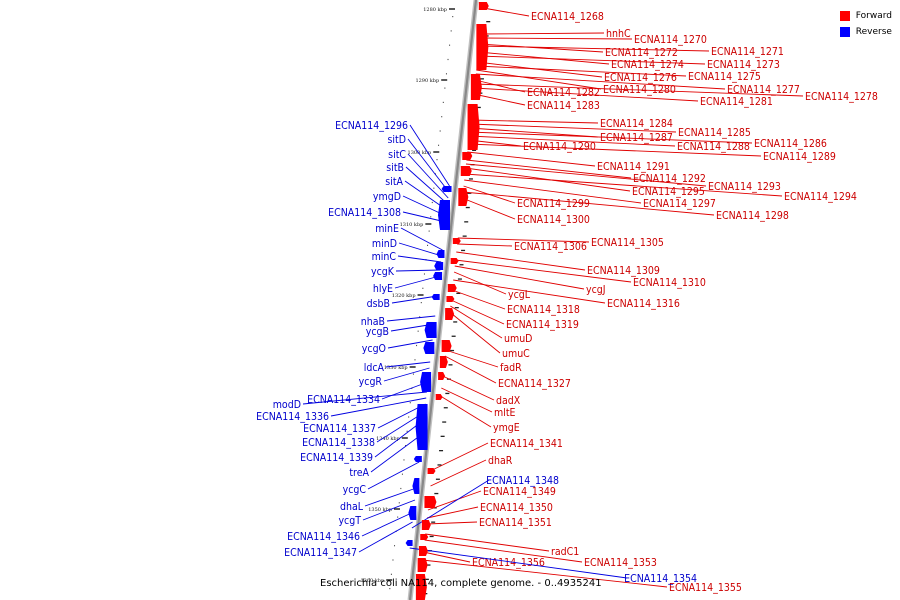 The width and height of the screenshot is (900, 600). What do you see at coordinates (383, 289) in the screenshot?
I see `reverse-gene-label: hlyE` at bounding box center [383, 289].